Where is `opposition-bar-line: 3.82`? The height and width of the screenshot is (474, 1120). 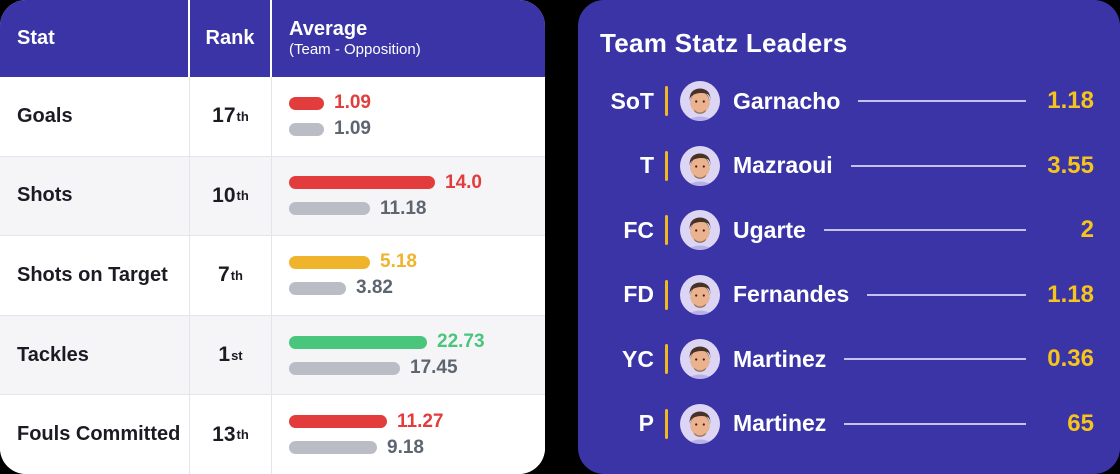 opposition-bar-line: 3.82 is located at coordinates (341, 288).